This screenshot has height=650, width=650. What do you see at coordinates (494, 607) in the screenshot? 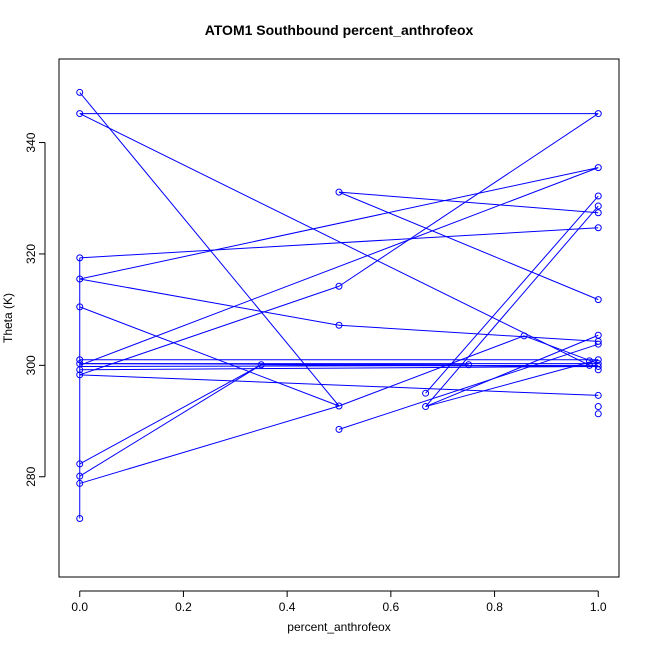
I see `x-tick-label: 0.8` at bounding box center [494, 607].